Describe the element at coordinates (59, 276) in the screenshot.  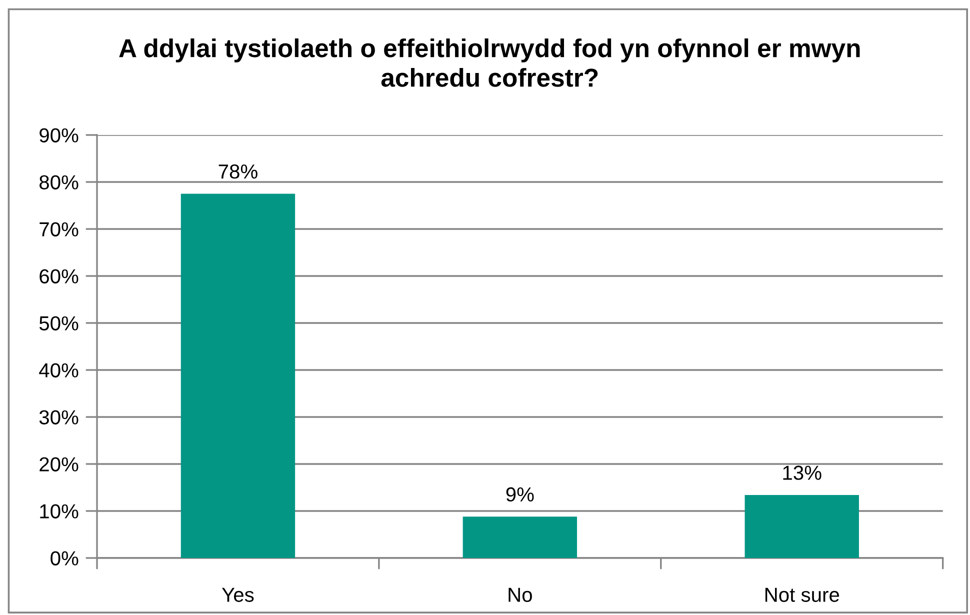
I see `y-tick-label: 60%` at that location.